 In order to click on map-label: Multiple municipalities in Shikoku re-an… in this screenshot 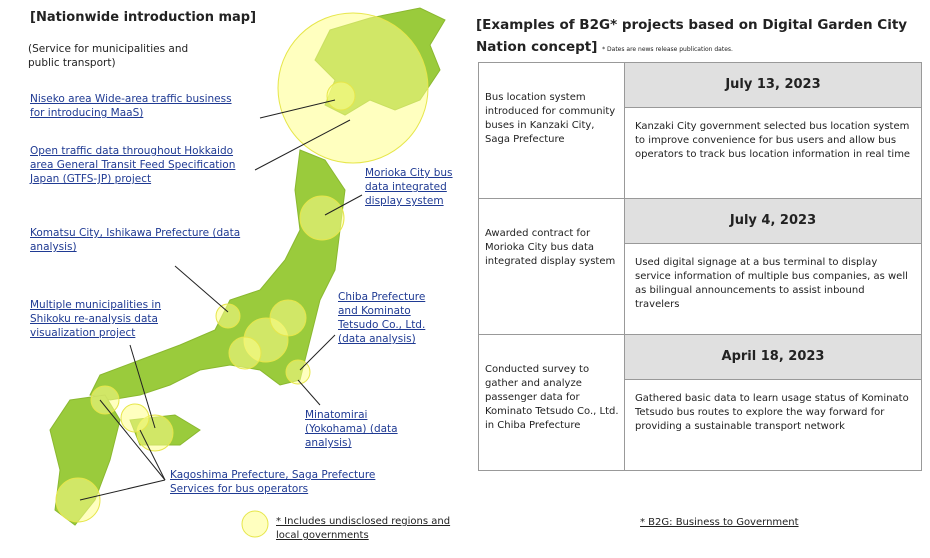, I will do `click(95, 319)`.